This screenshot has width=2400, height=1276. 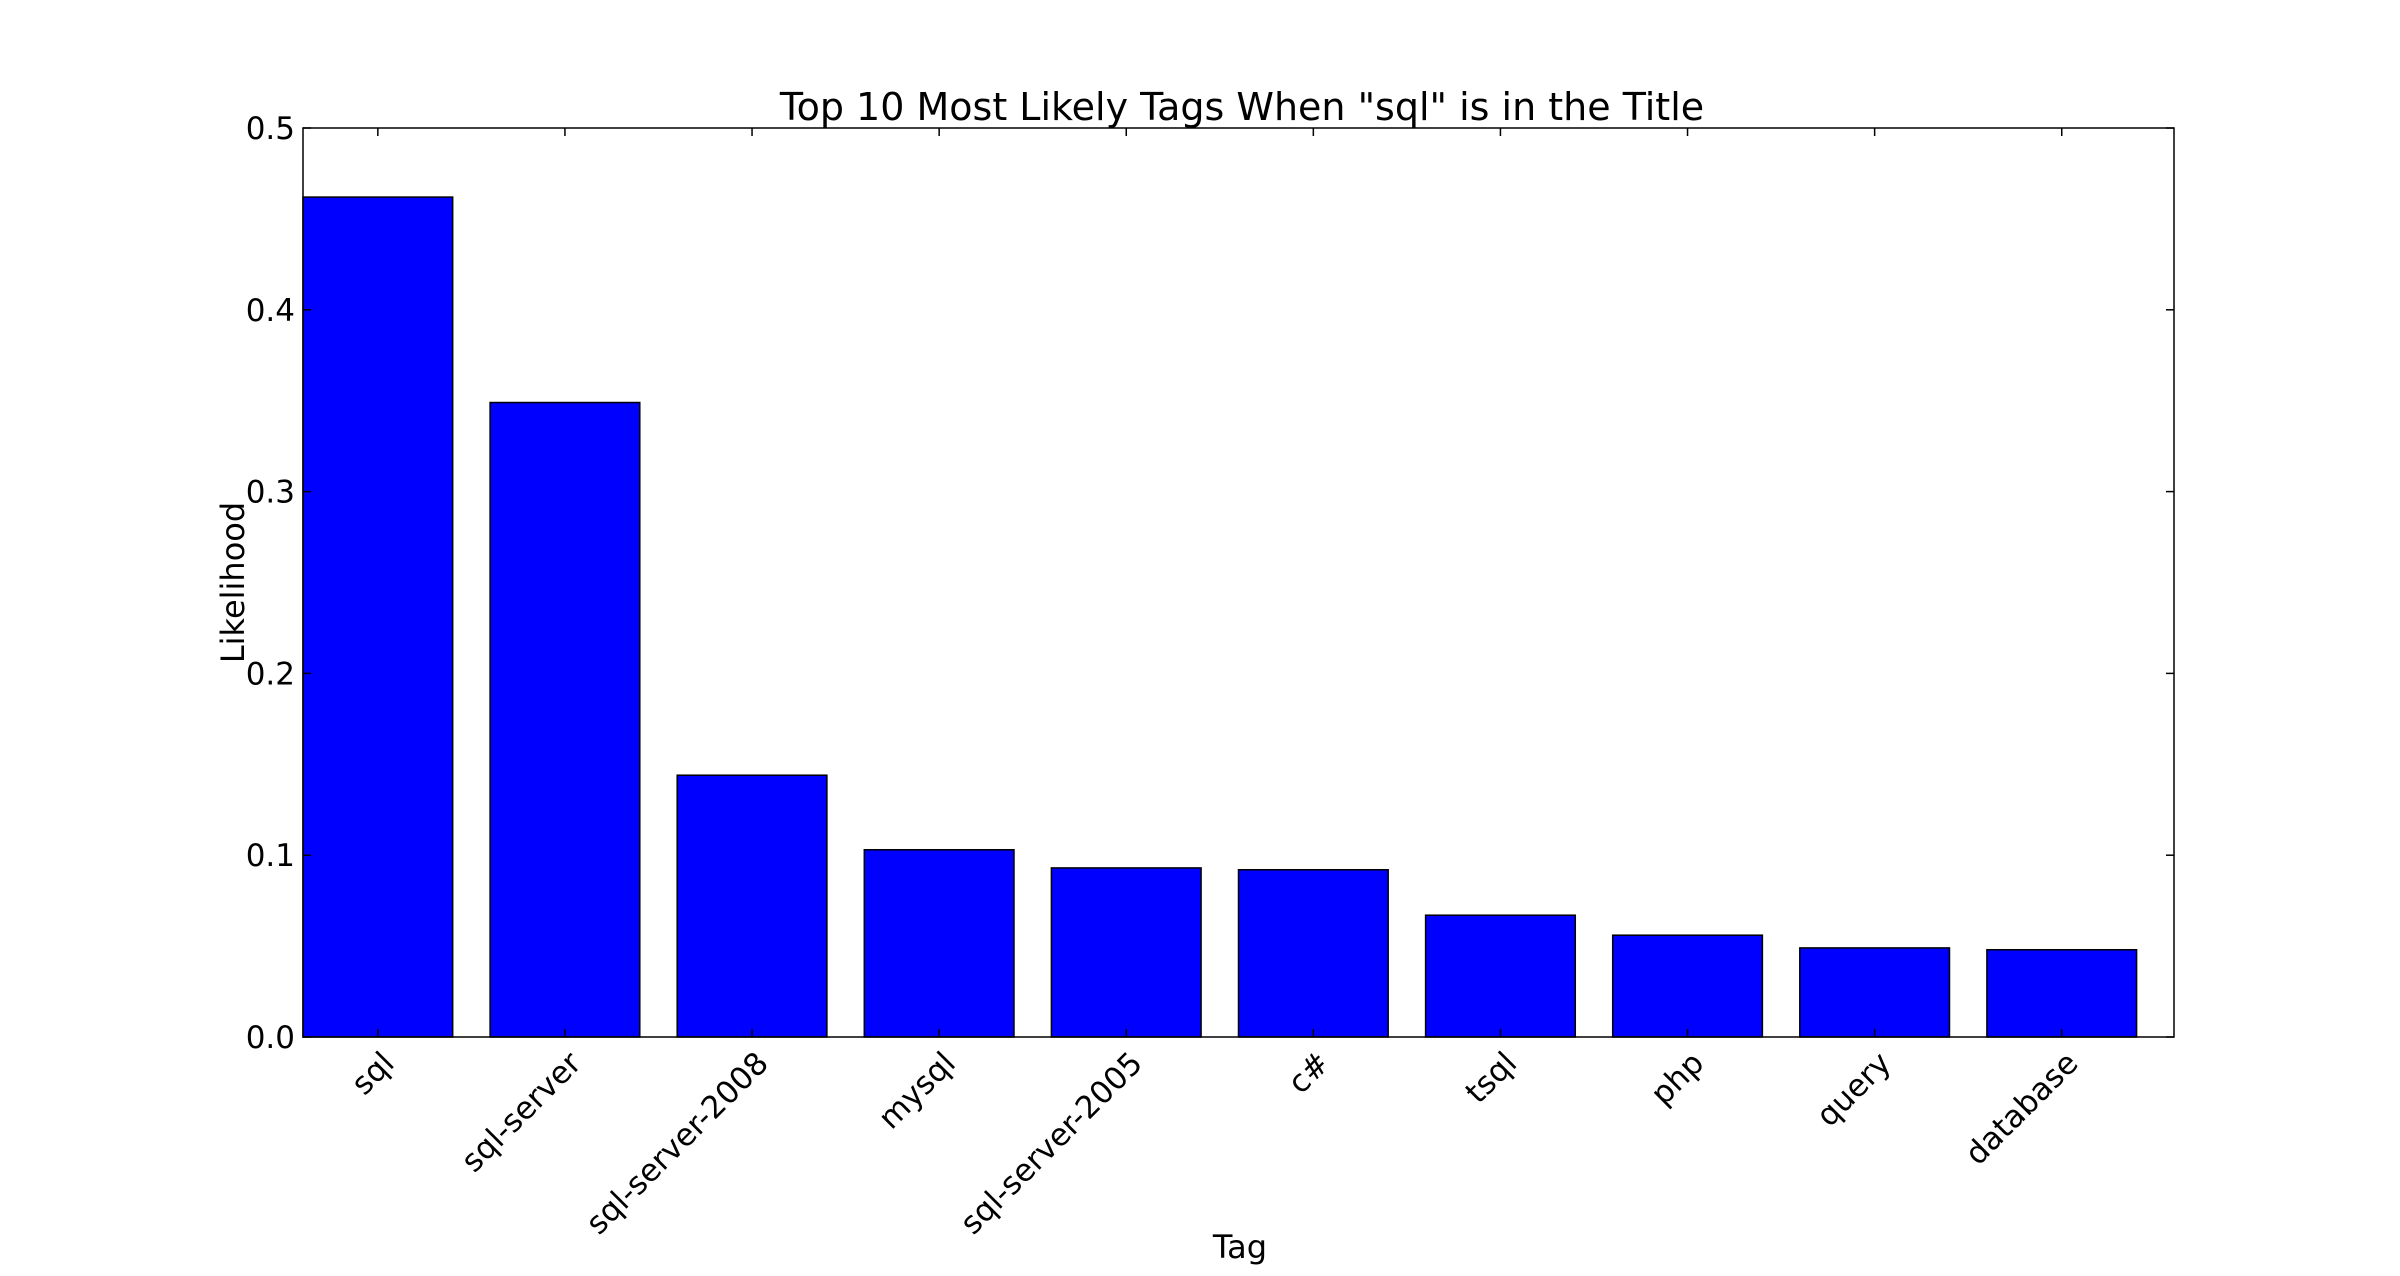 I want to click on x-tick-label: tsql, so click(x=1491, y=1077).